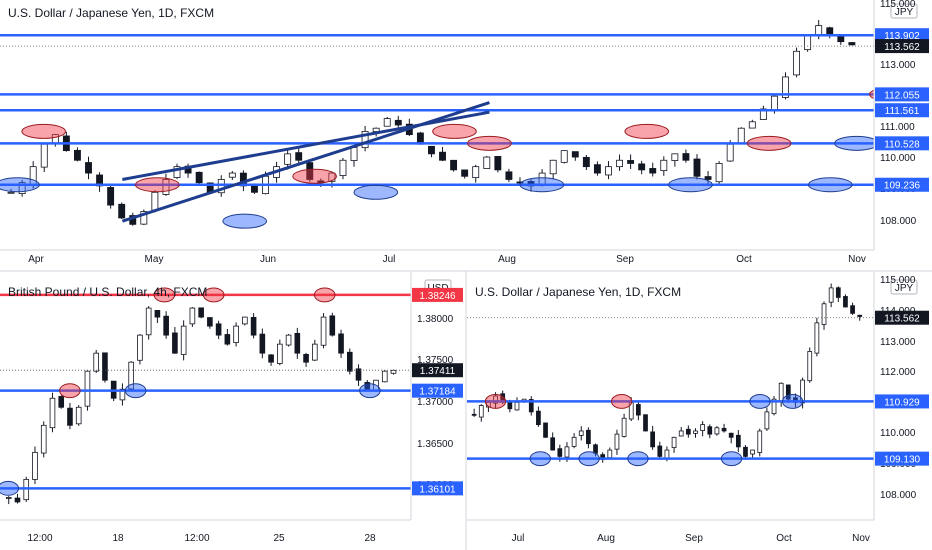  I want to click on y-tick-label: 110.000, so click(898, 158).